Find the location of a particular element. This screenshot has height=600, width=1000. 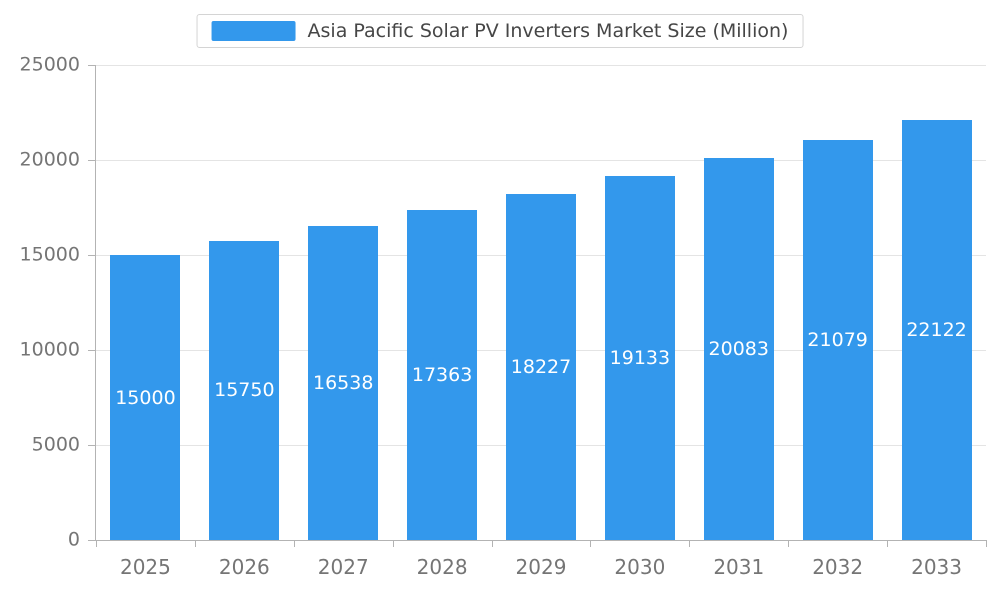

bar: 17363 is located at coordinates (442, 375).